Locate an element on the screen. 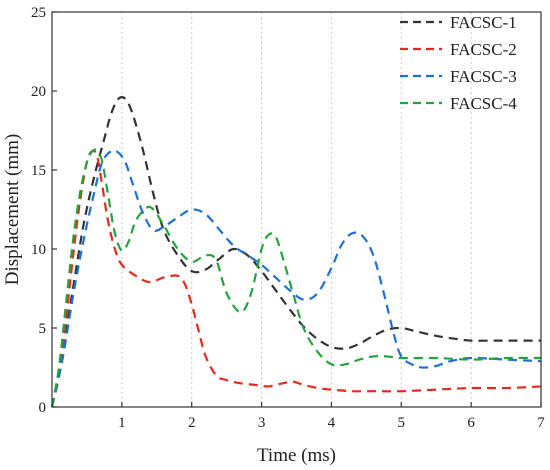  x-tick-label: 3 is located at coordinates (262, 423).